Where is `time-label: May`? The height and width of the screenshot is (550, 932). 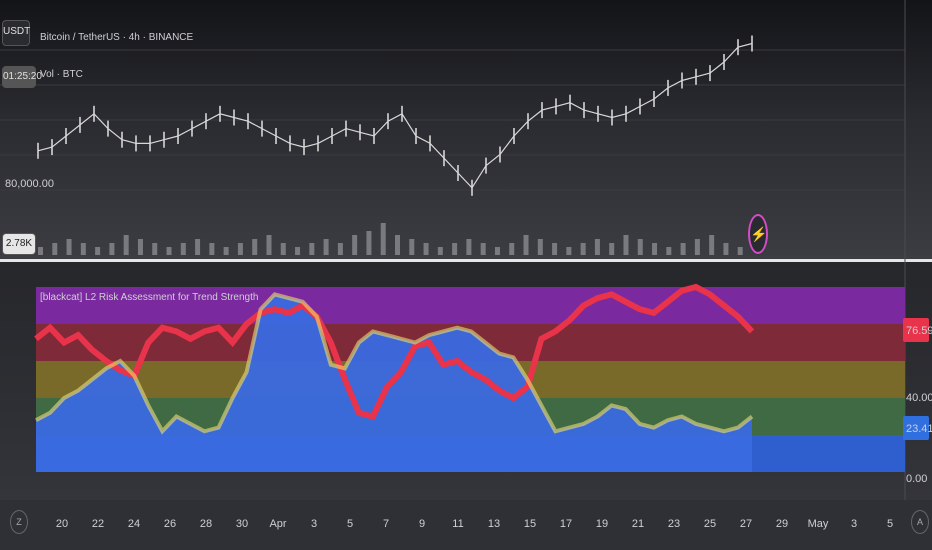 time-label: May is located at coordinates (818, 524).